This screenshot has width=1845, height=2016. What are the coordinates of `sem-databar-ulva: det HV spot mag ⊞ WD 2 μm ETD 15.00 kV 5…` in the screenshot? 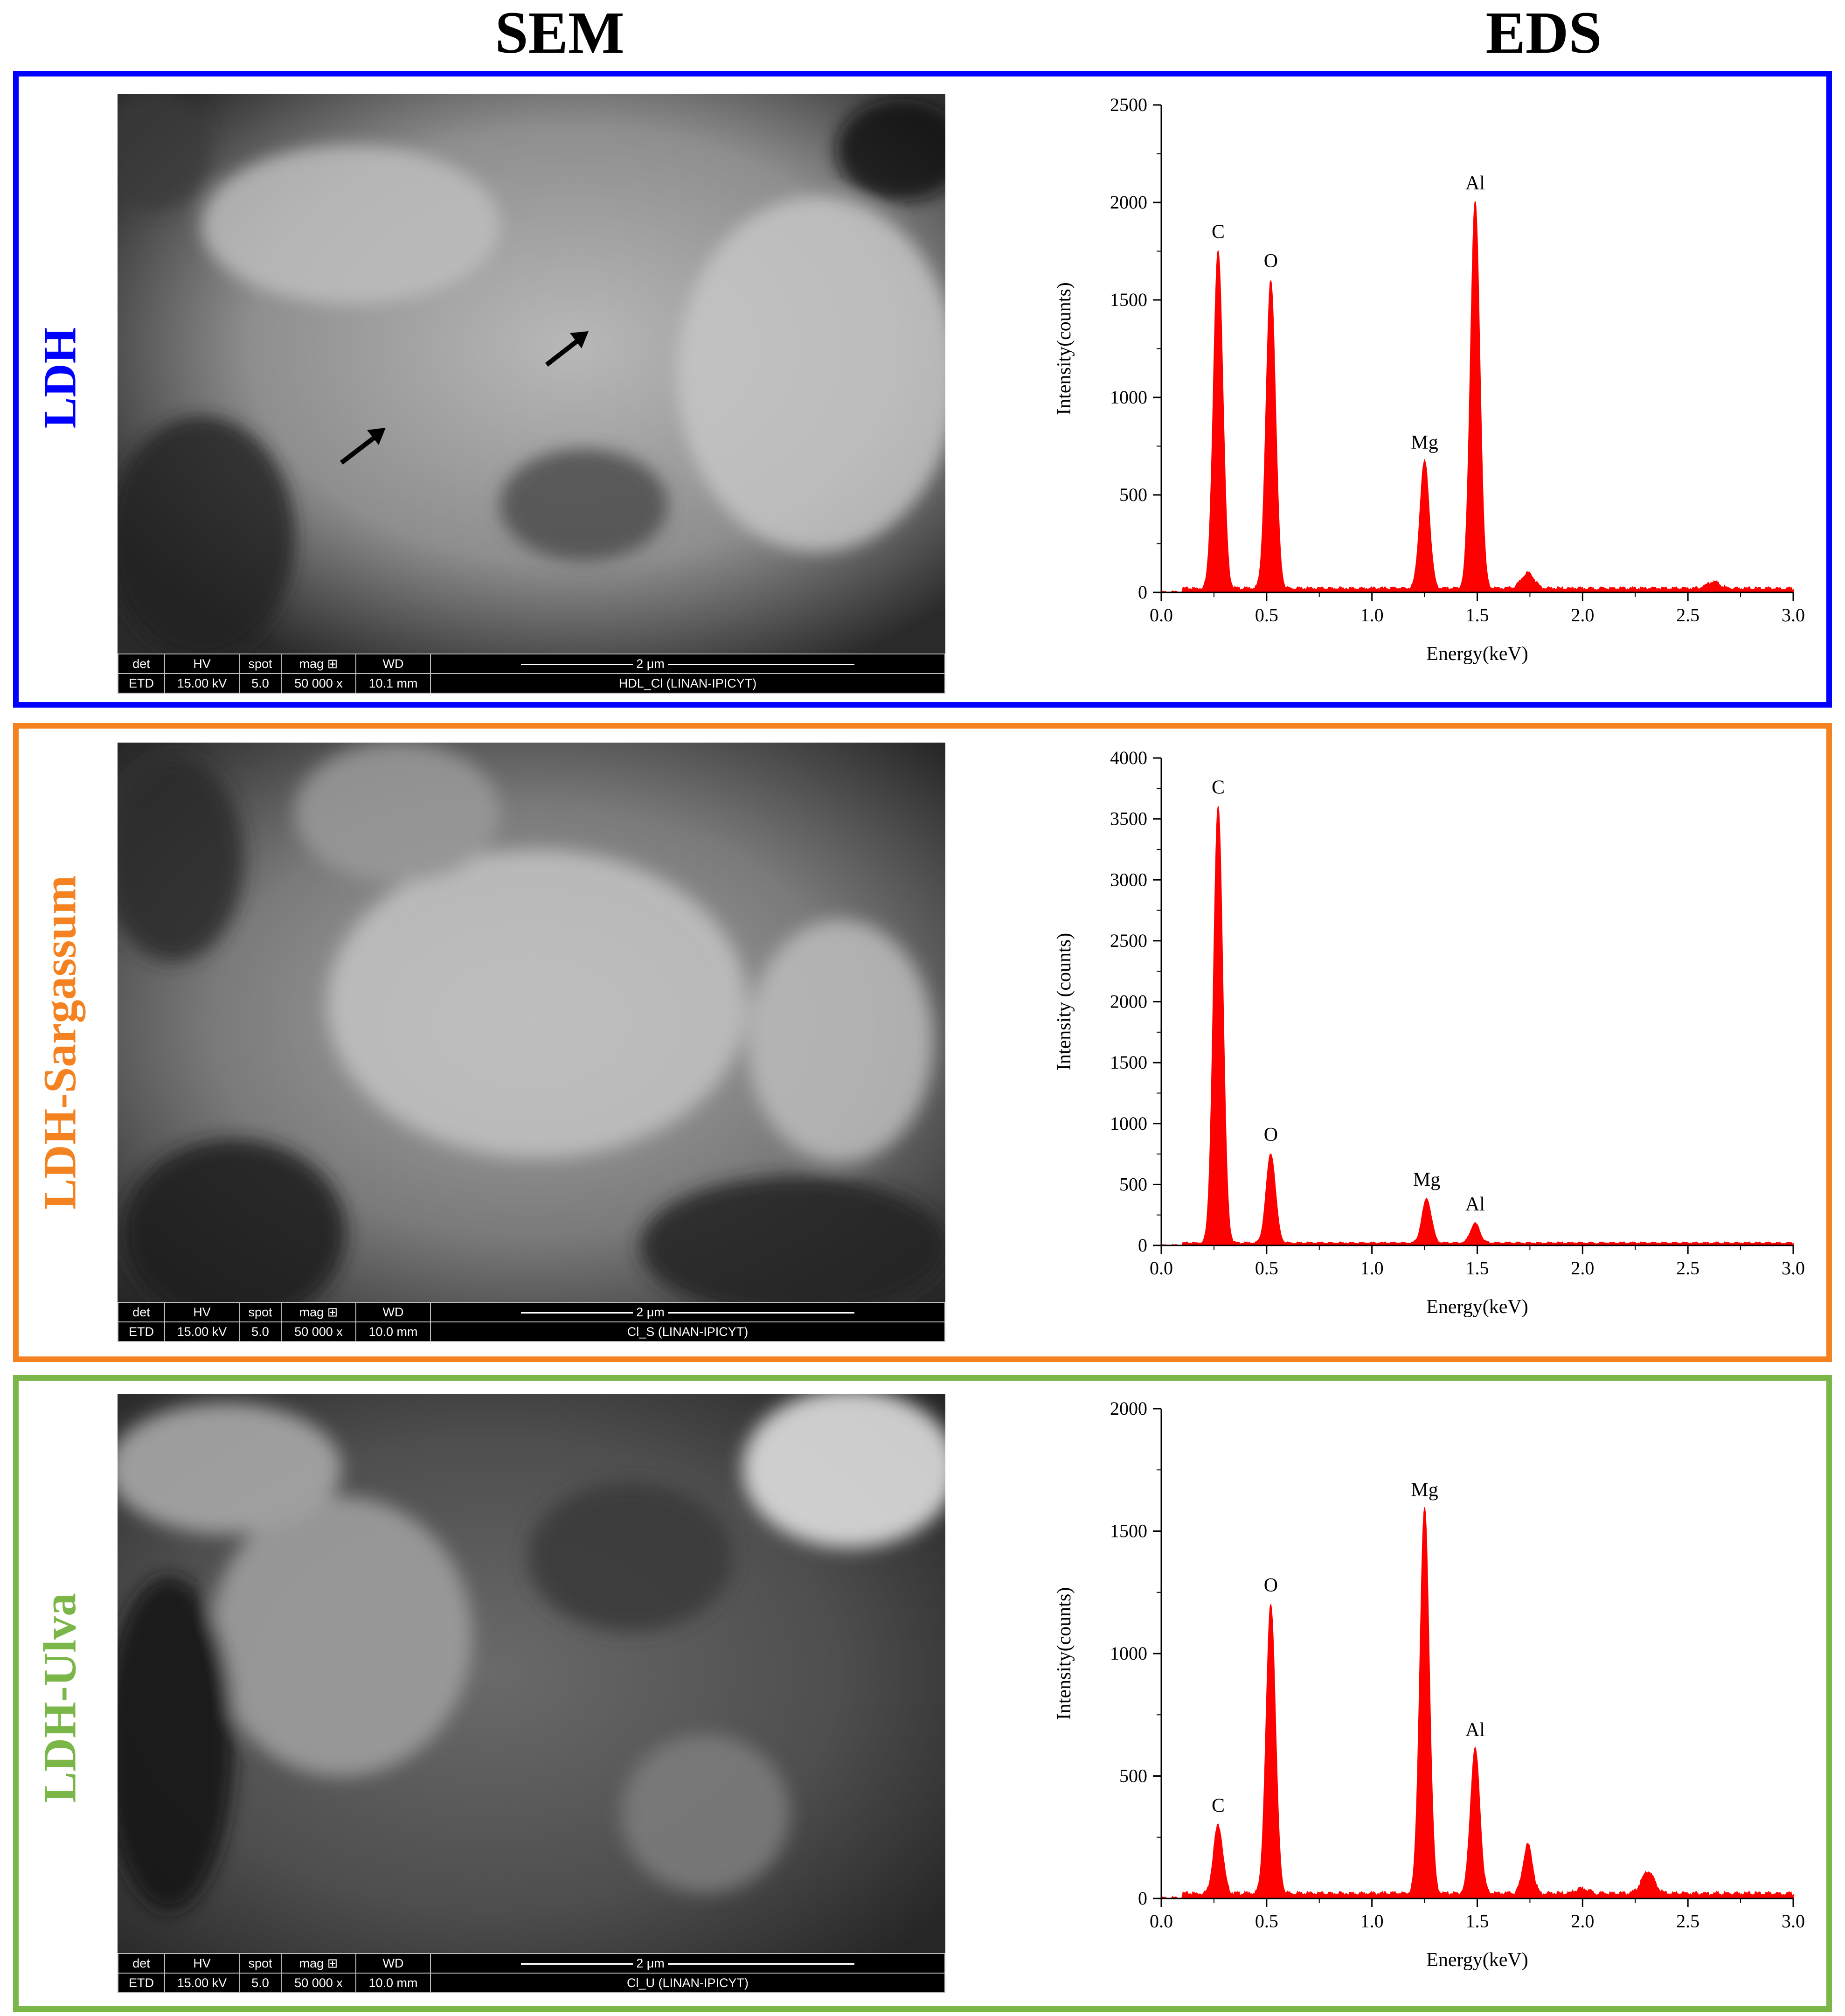 It's located at (531, 1973).